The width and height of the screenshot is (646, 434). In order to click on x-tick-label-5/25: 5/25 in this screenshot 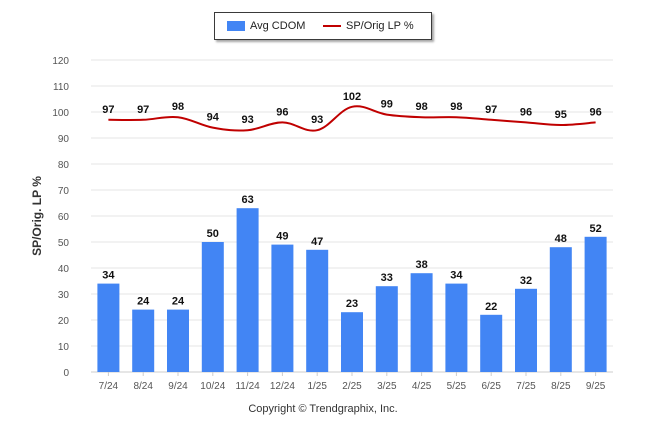, I will do `click(457, 386)`.